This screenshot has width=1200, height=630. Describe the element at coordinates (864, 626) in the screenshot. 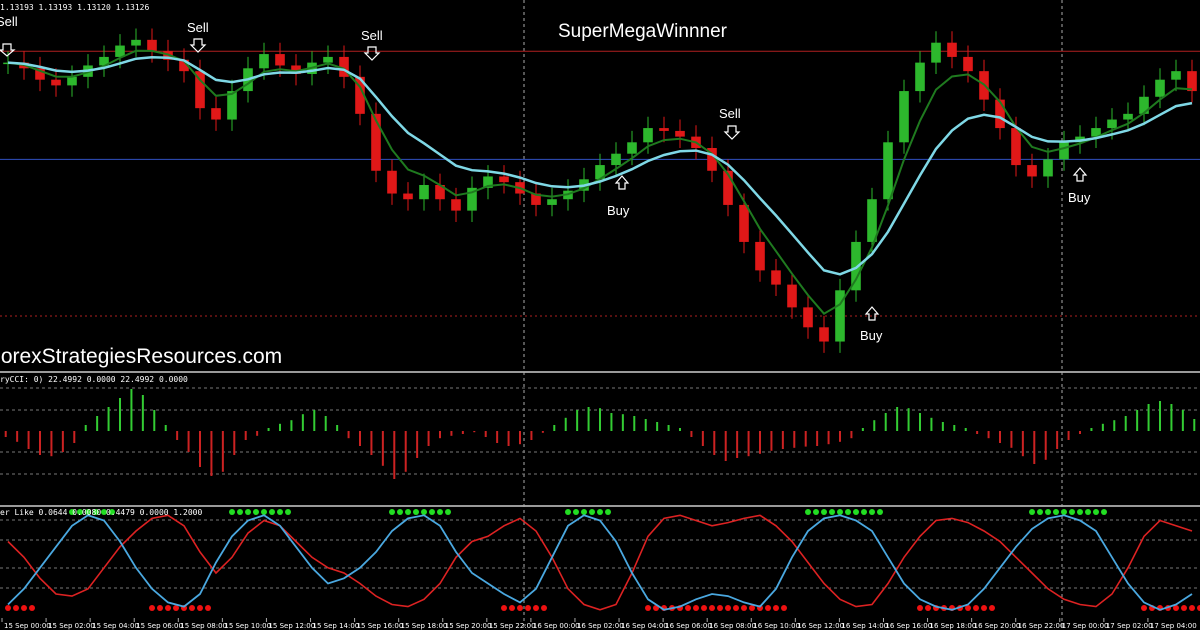

I see `time-axis-label: 16 Sep 14:00` at that location.